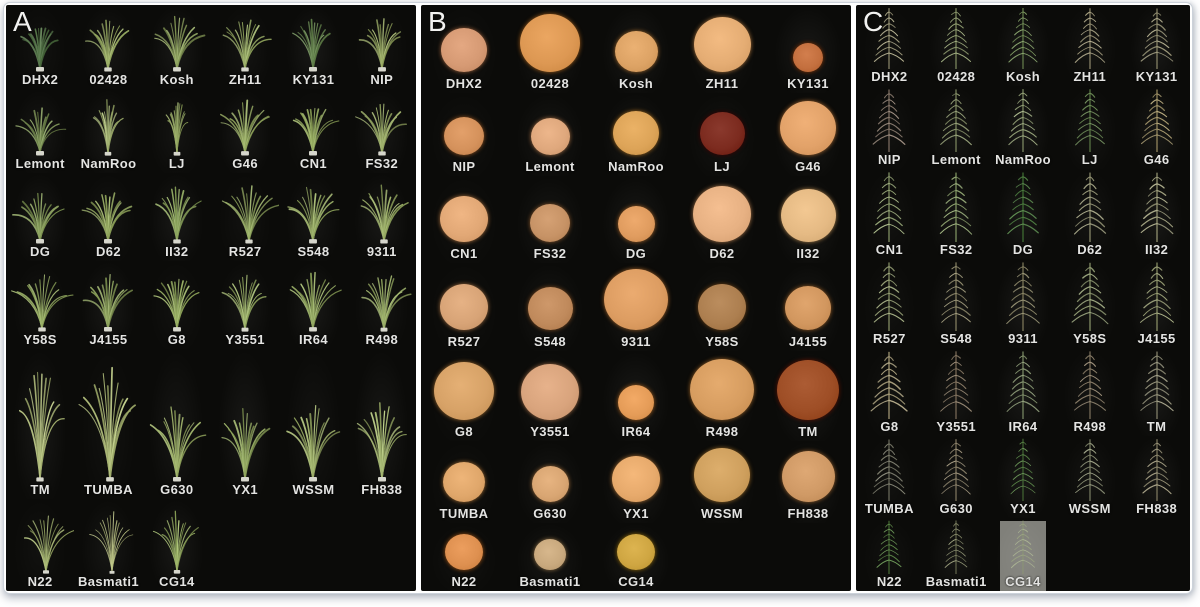 Image resolution: width=1200 pixels, height=607 pixels. Describe the element at coordinates (382, 305) in the screenshot. I see `figure-cell: R498` at that location.